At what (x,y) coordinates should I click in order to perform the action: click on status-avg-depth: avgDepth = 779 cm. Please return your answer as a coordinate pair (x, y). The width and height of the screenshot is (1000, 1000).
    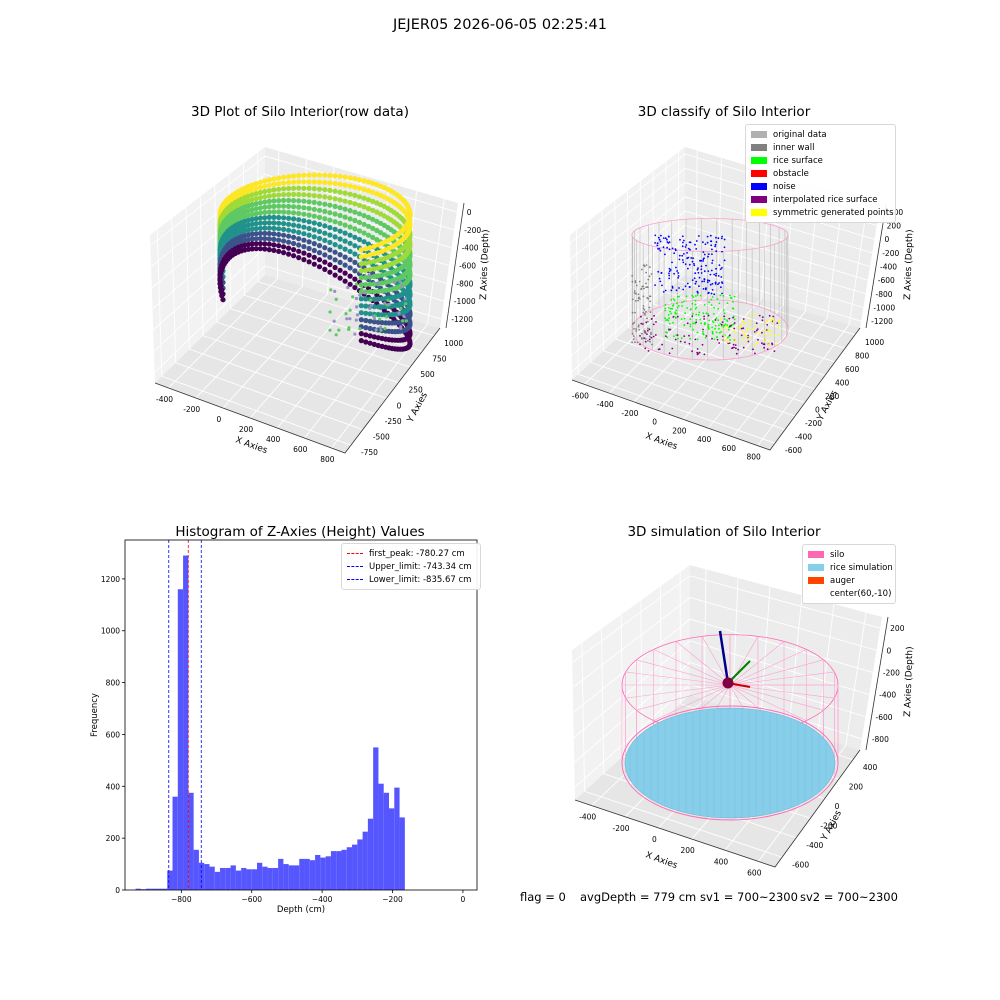
    Looking at the image, I should click on (638, 897).